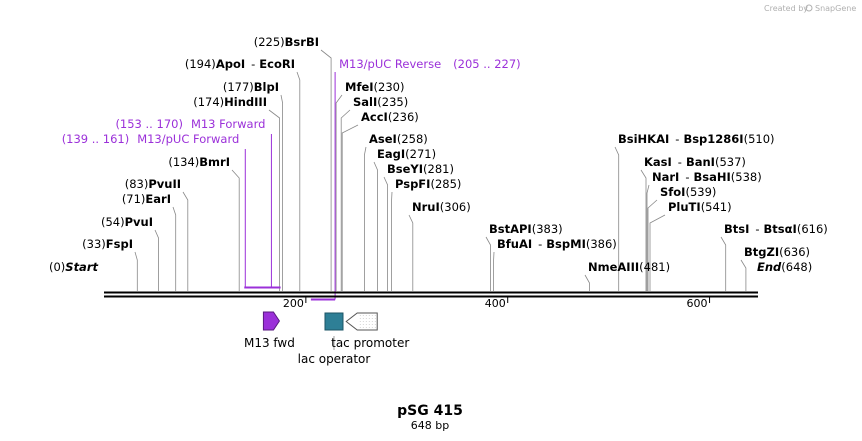 This screenshot has width=862, height=441. Describe the element at coordinates (430, 411) in the screenshot. I see `plasmid-title: pSG 415` at that location.